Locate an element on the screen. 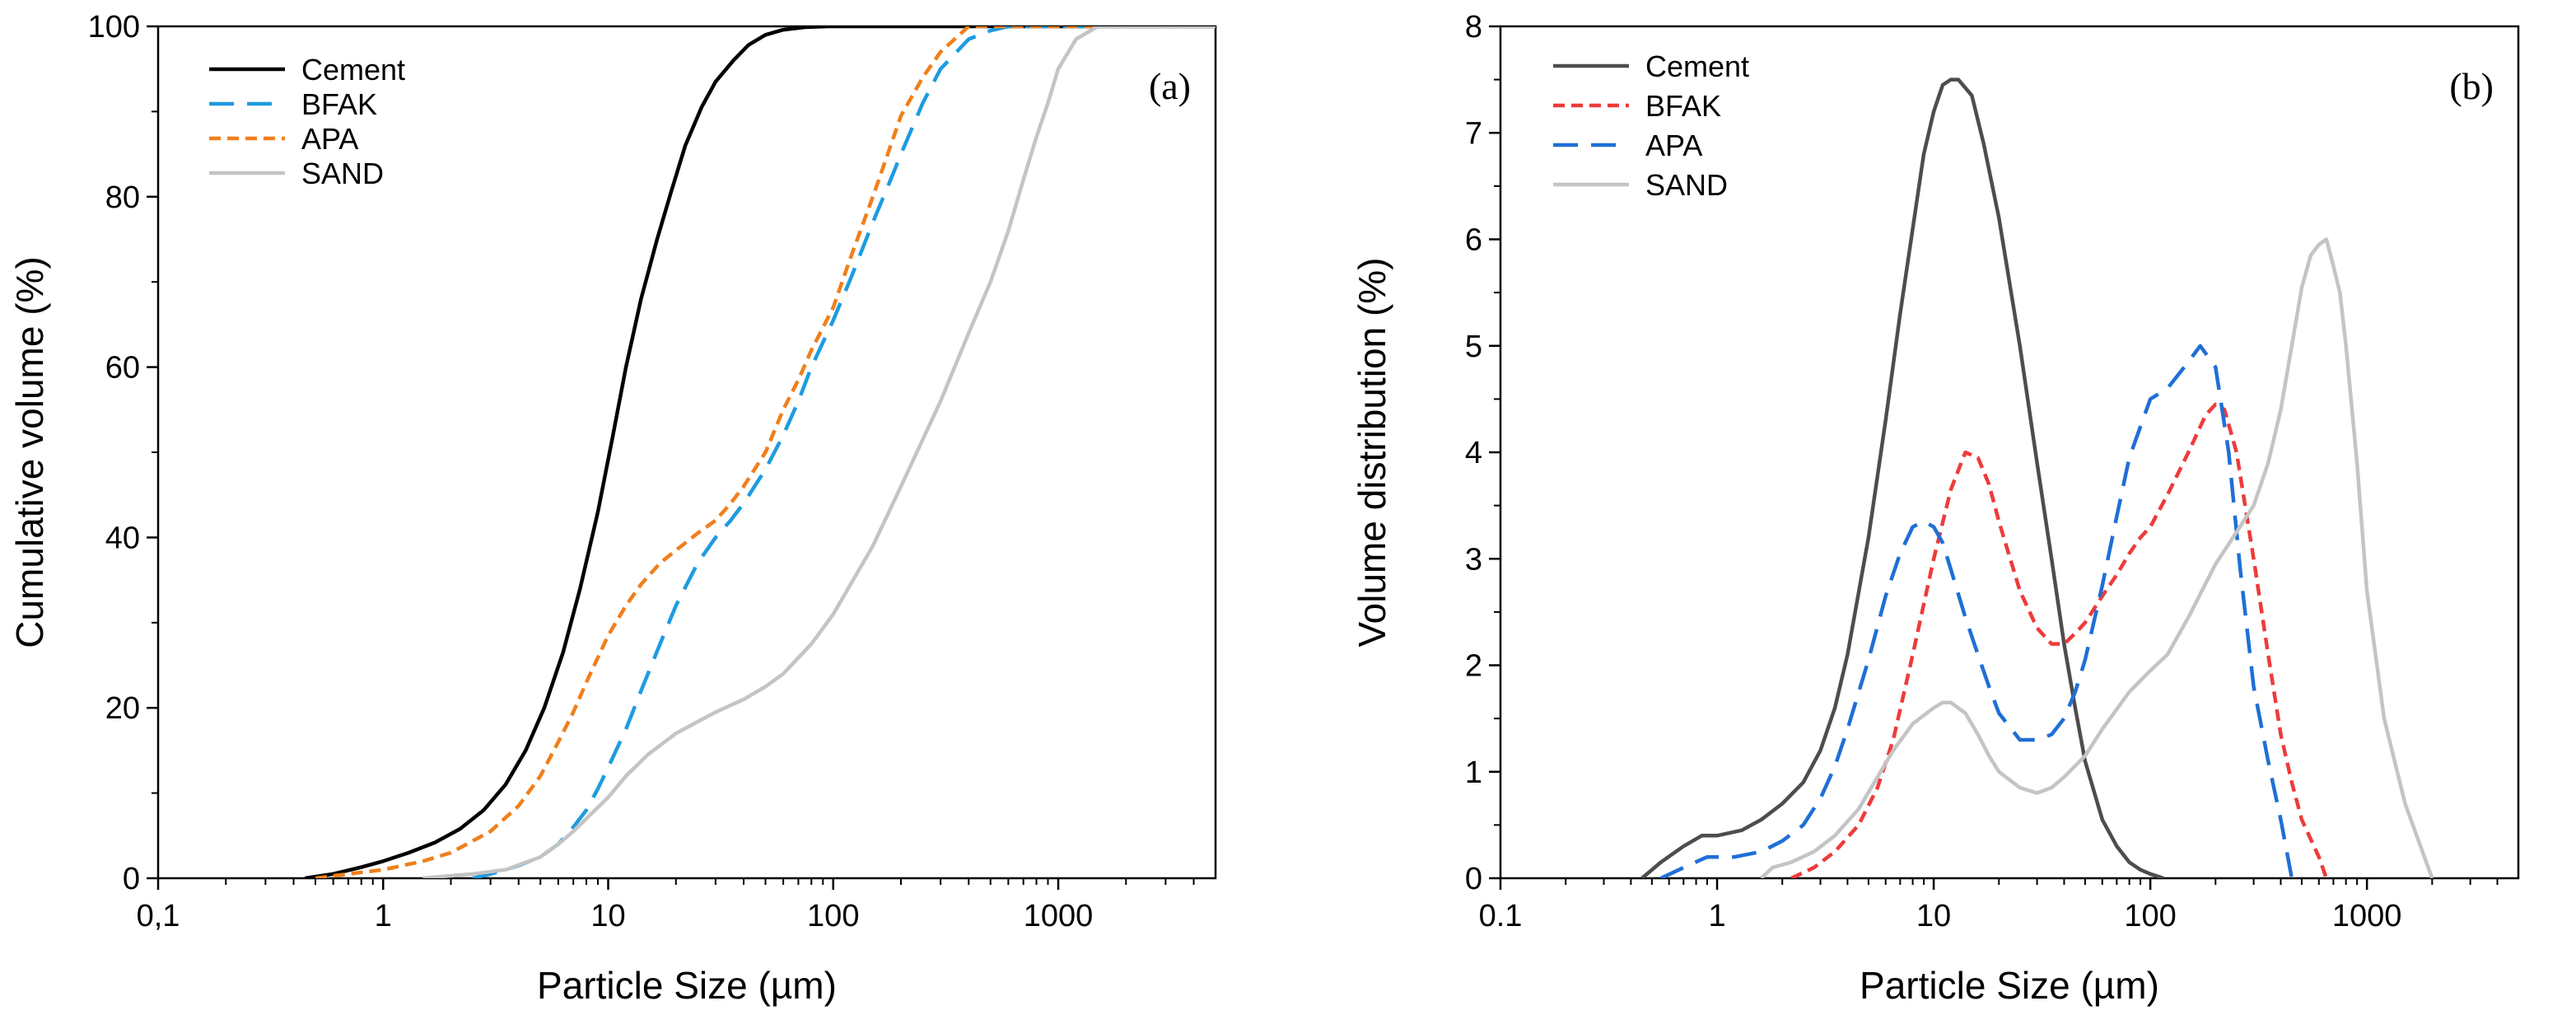 The height and width of the screenshot is (1029, 2576). panel-b-y-tick-label: 2 is located at coordinates (1473, 666).